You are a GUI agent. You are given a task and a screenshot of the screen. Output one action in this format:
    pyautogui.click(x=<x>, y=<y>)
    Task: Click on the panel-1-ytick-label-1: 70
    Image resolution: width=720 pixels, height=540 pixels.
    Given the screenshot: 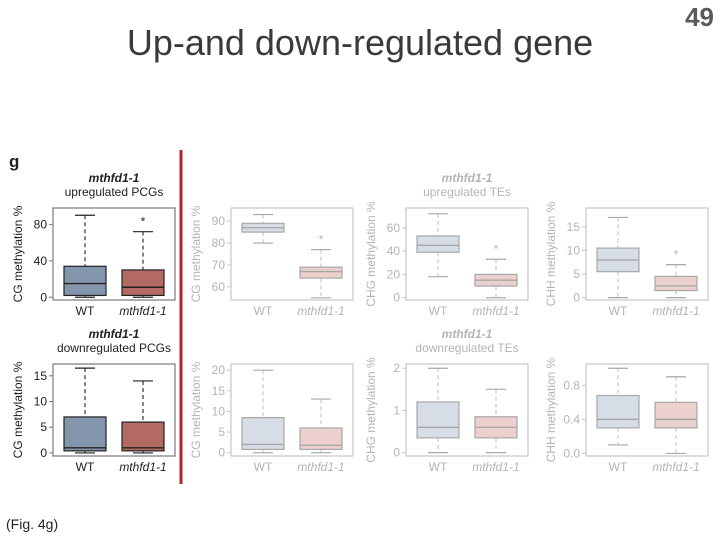 What is the action you would take?
    pyautogui.click(x=219, y=265)
    